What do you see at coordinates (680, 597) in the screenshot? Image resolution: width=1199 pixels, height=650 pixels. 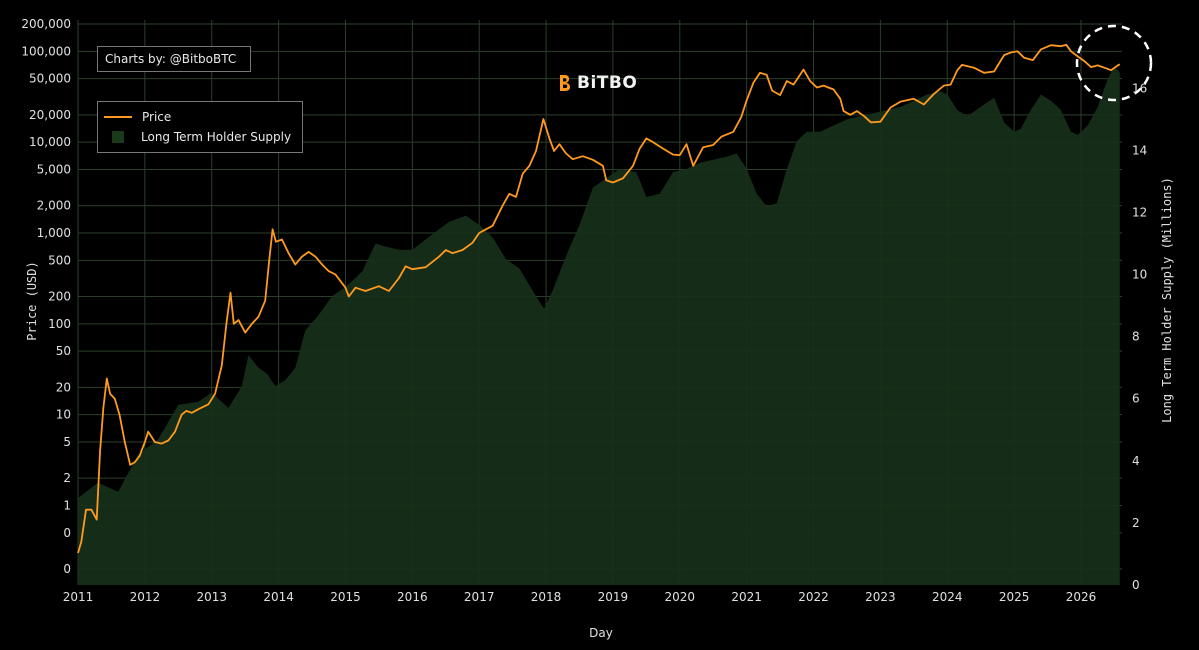 I see `x-tick-label: 2020` at bounding box center [680, 597].